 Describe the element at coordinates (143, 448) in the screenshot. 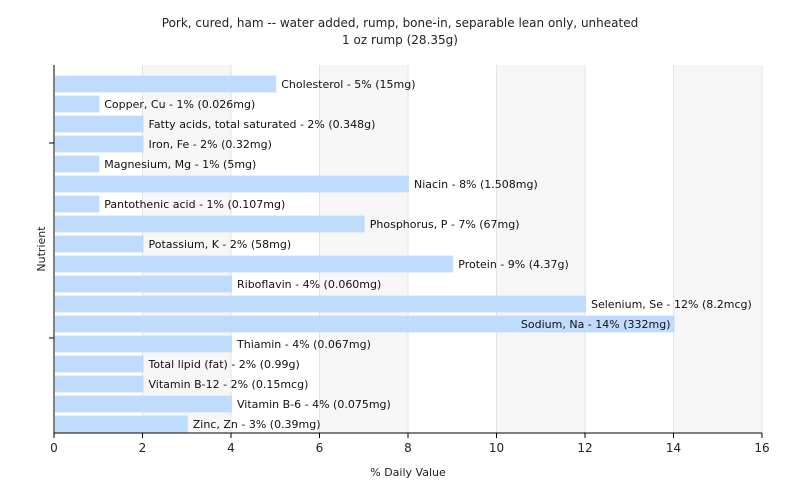

I see `x-tick-label: 2` at that location.